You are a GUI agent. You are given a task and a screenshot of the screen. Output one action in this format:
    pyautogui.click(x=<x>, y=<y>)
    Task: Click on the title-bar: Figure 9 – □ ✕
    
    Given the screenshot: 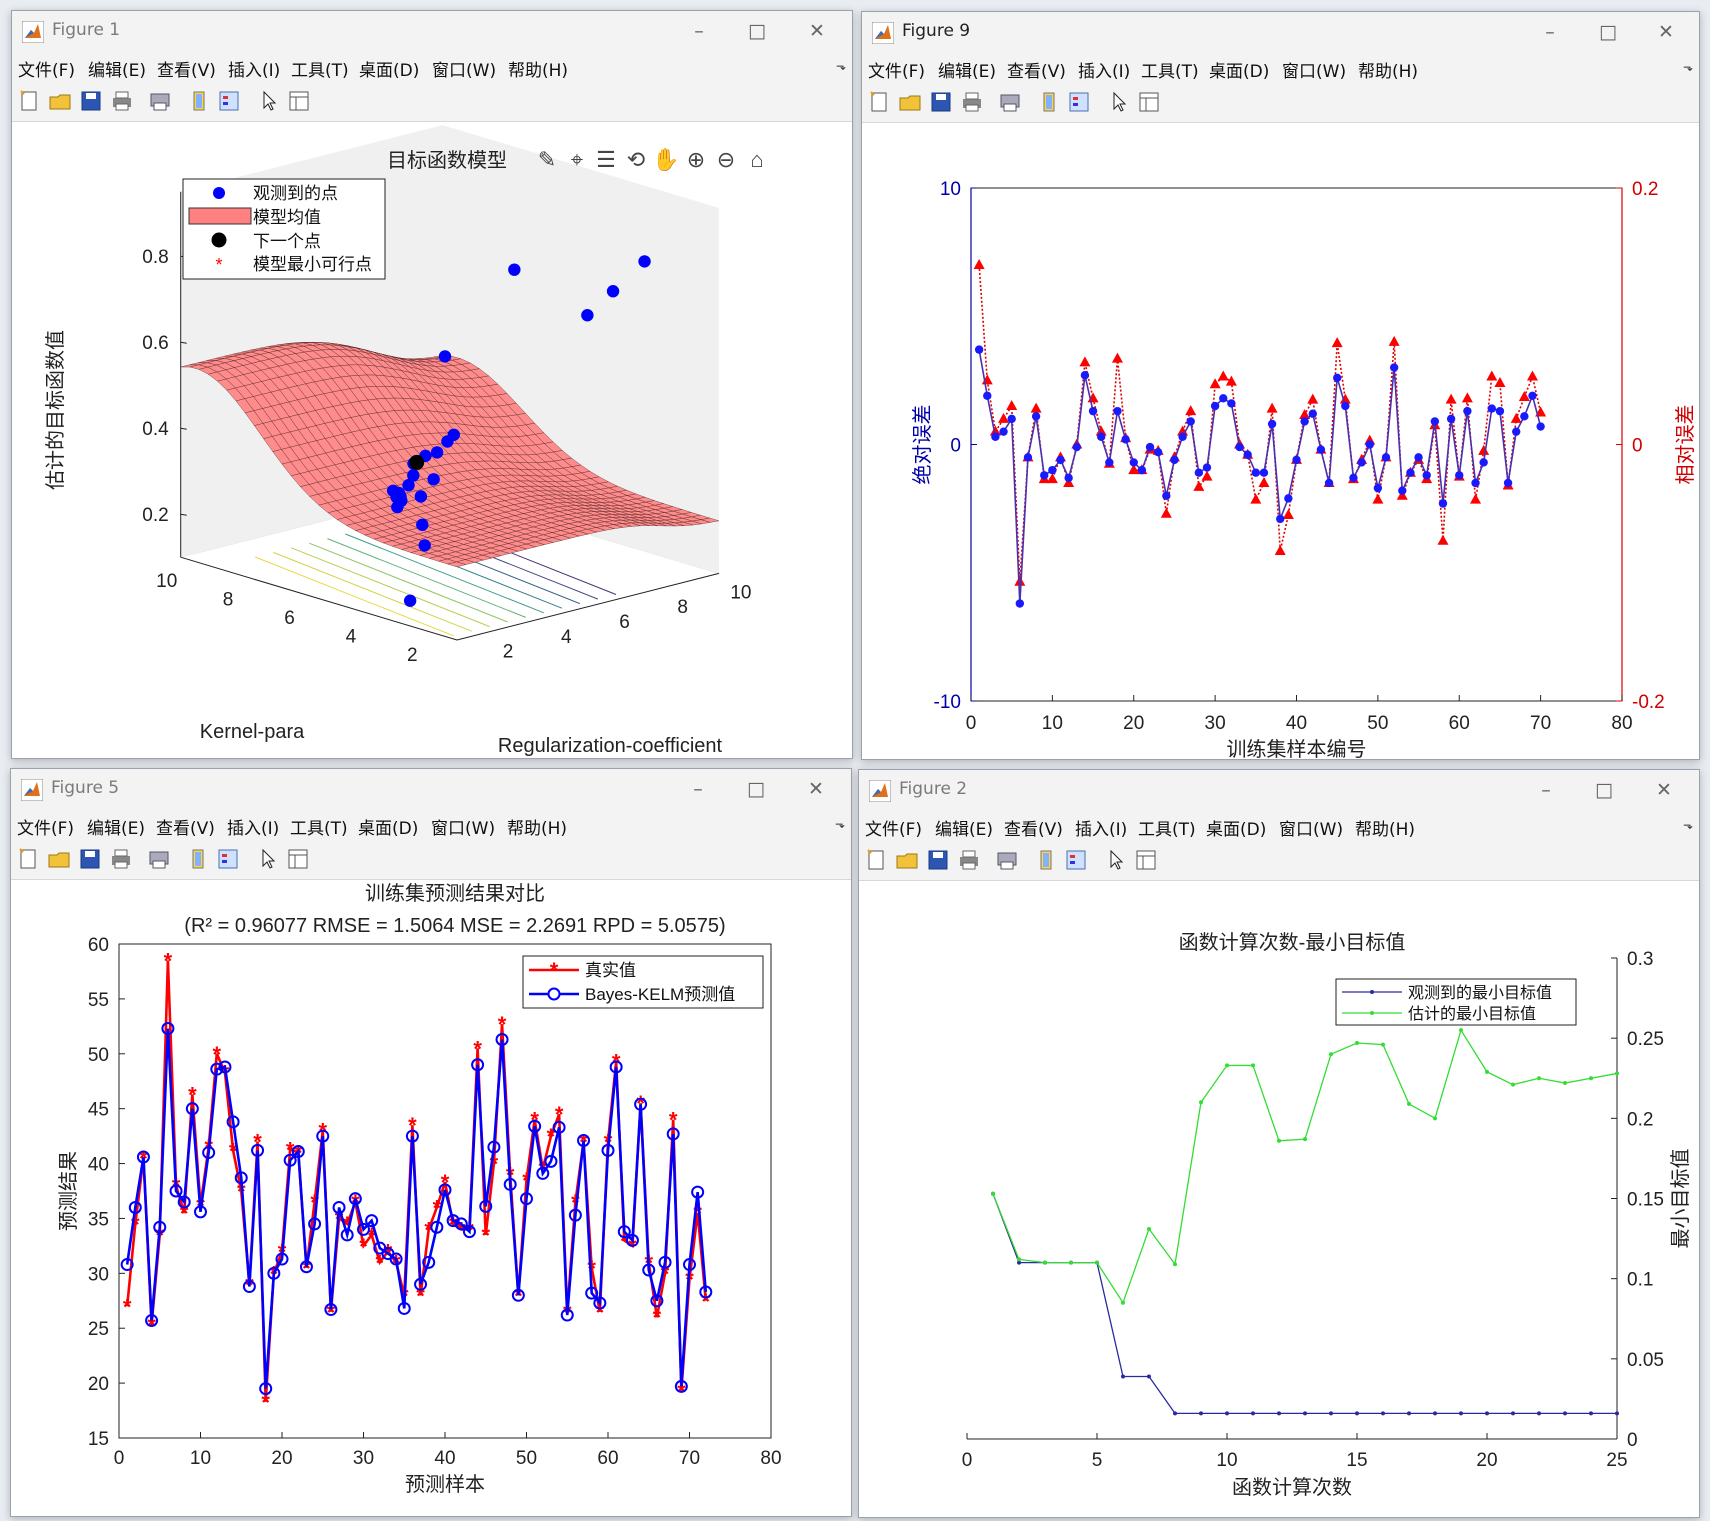 What is the action you would take?
    pyautogui.click(x=1280, y=32)
    